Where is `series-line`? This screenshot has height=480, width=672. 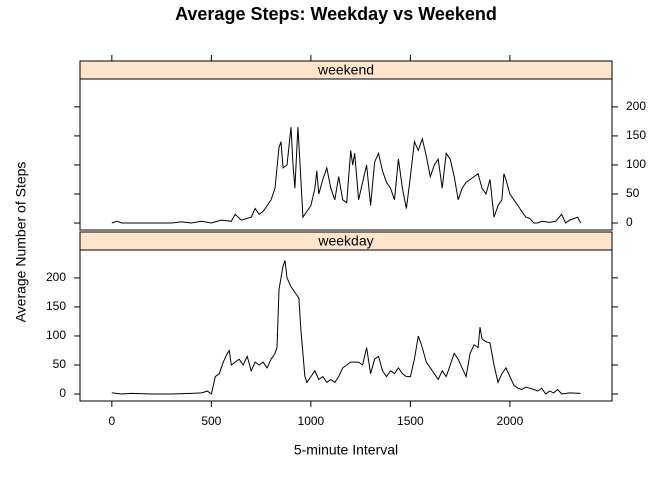 series-line is located at coordinates (346, 175).